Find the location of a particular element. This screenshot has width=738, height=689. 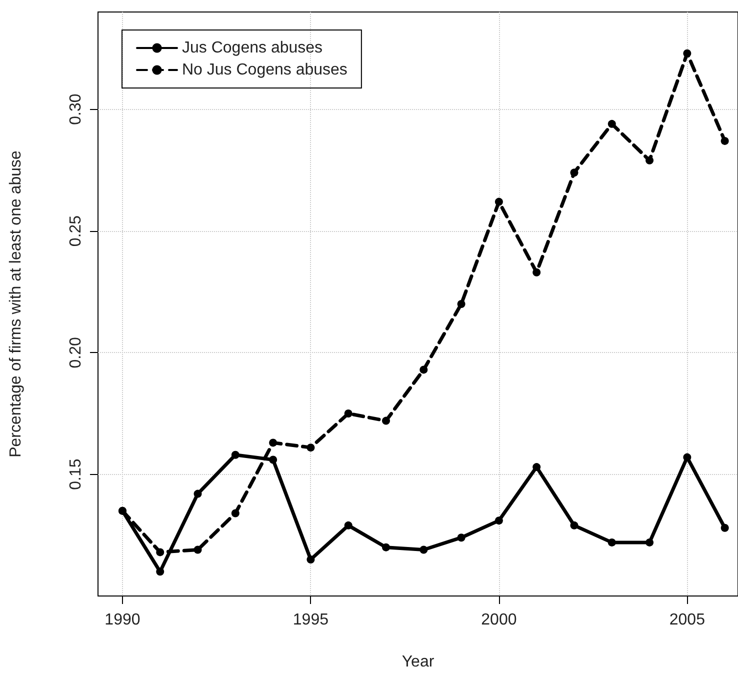

y-tick-label: 0.30 is located at coordinates (76, 109).